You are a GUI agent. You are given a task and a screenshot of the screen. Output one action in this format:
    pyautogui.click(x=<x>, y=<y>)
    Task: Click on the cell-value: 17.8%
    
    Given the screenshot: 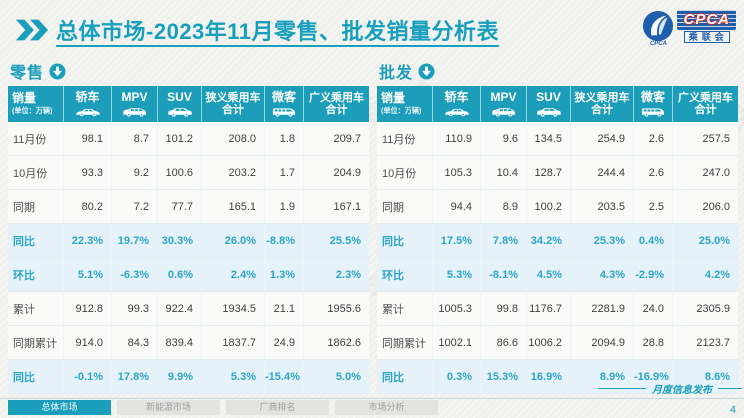 What is the action you would take?
    pyautogui.click(x=135, y=377)
    